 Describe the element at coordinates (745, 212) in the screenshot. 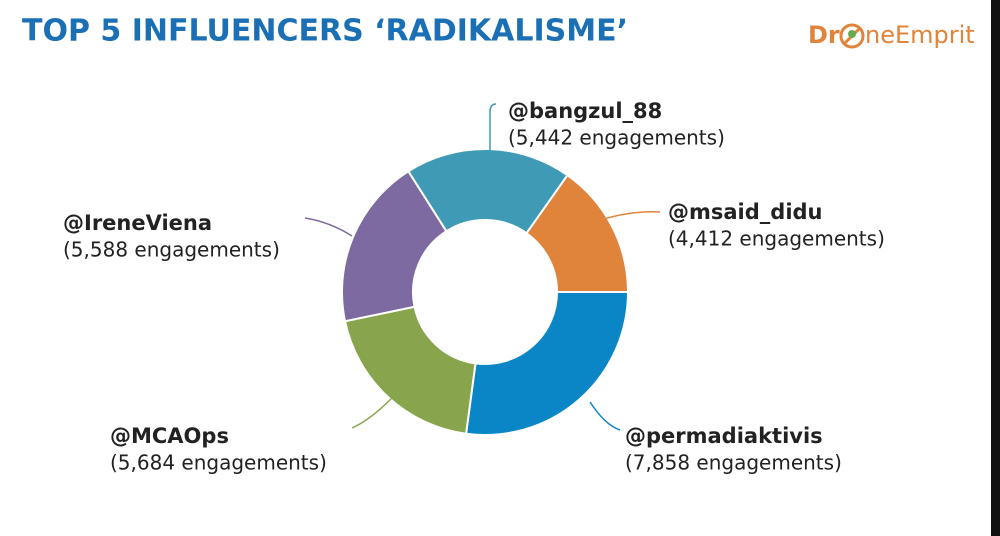

I see `slice-label: @msaid_didu` at that location.